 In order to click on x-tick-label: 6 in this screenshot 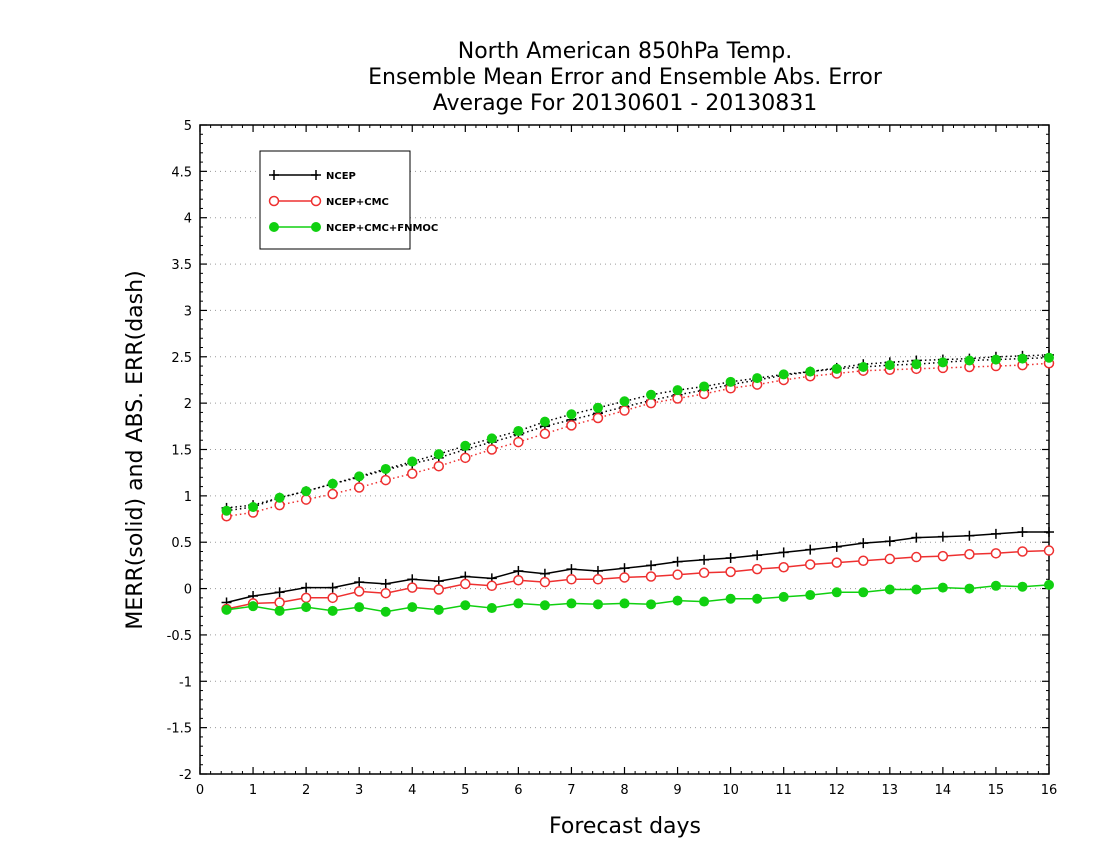, I will do `click(518, 790)`.